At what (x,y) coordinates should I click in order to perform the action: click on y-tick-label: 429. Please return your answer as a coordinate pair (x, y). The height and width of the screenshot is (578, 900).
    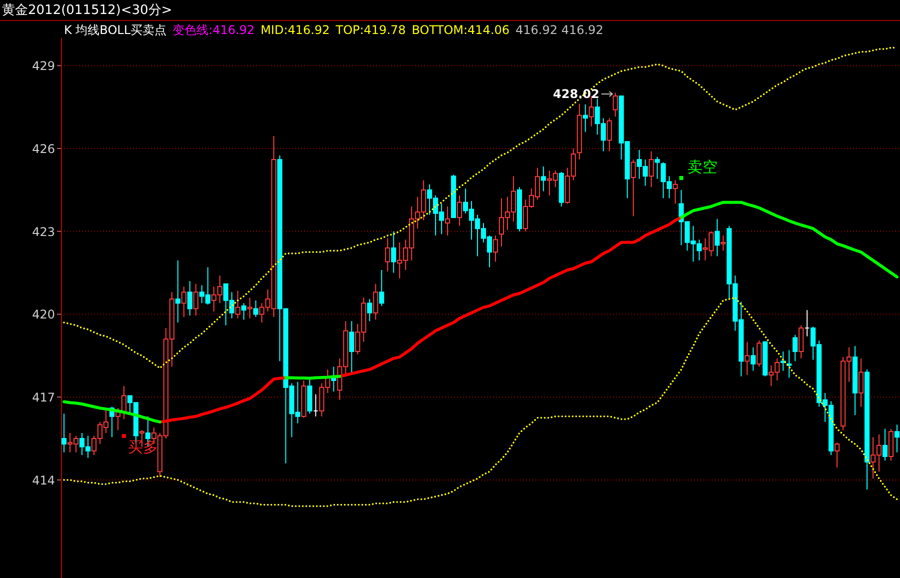
    Looking at the image, I should click on (43, 66).